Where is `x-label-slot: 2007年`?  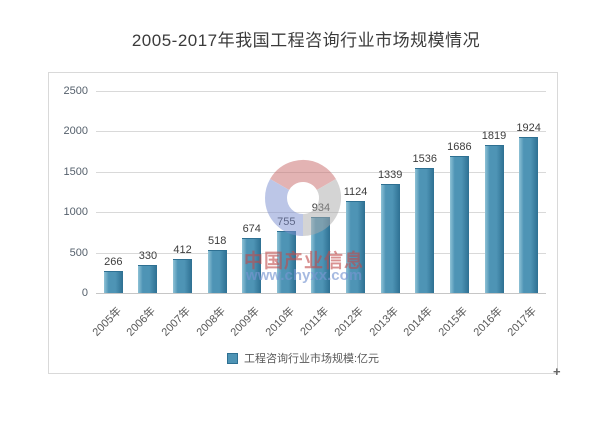
x-label-slot: 2007年 is located at coordinates (180, 322).